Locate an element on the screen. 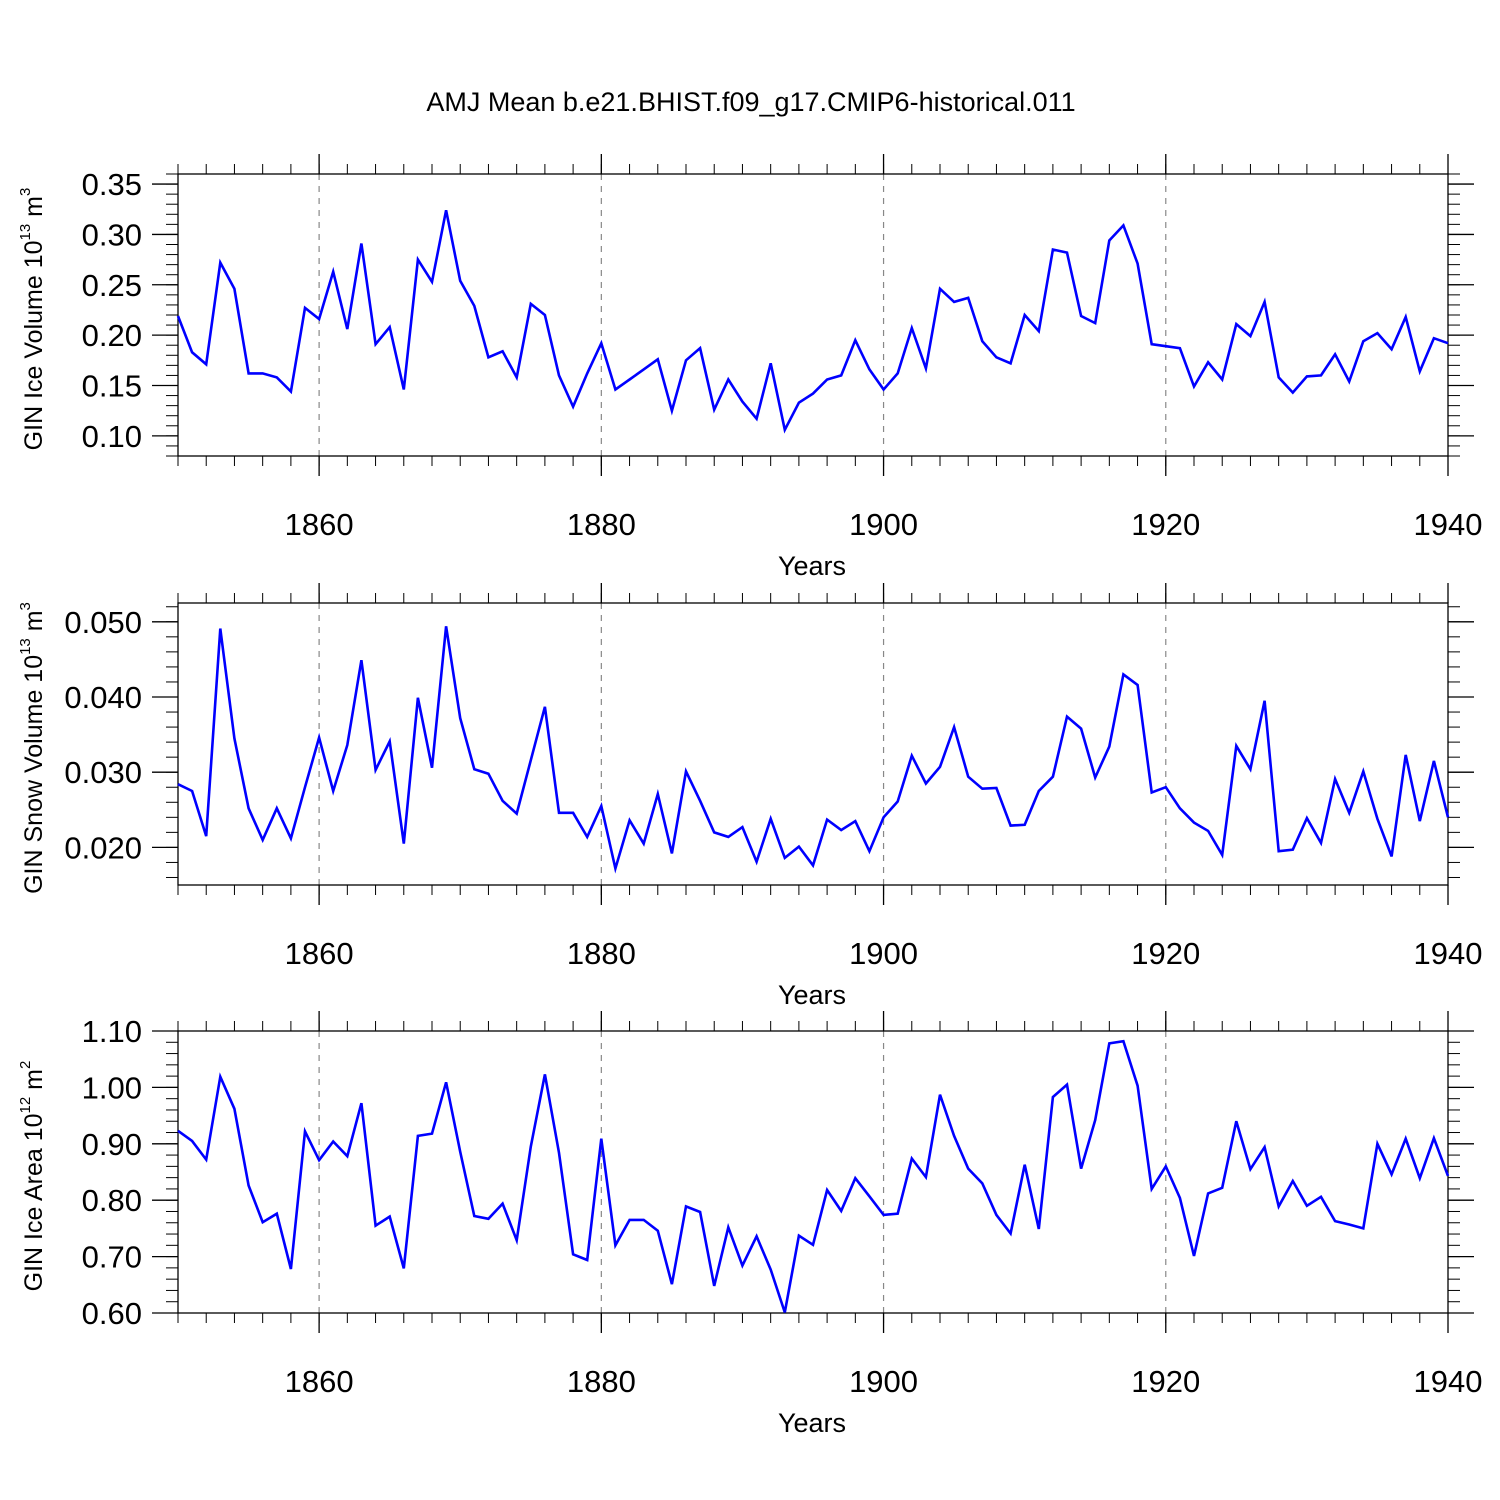 This screenshot has width=1500, height=1500. y-axis-label-text: GIN Ice Area 10 is located at coordinates (34, 1202).